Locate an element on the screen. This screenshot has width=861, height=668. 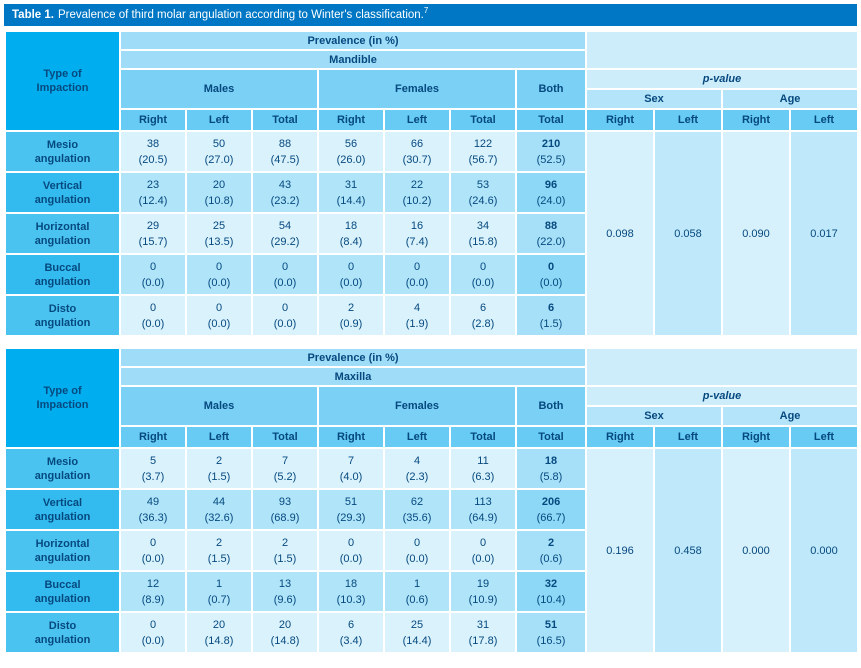
percent-value: (13.5) is located at coordinates (219, 241).